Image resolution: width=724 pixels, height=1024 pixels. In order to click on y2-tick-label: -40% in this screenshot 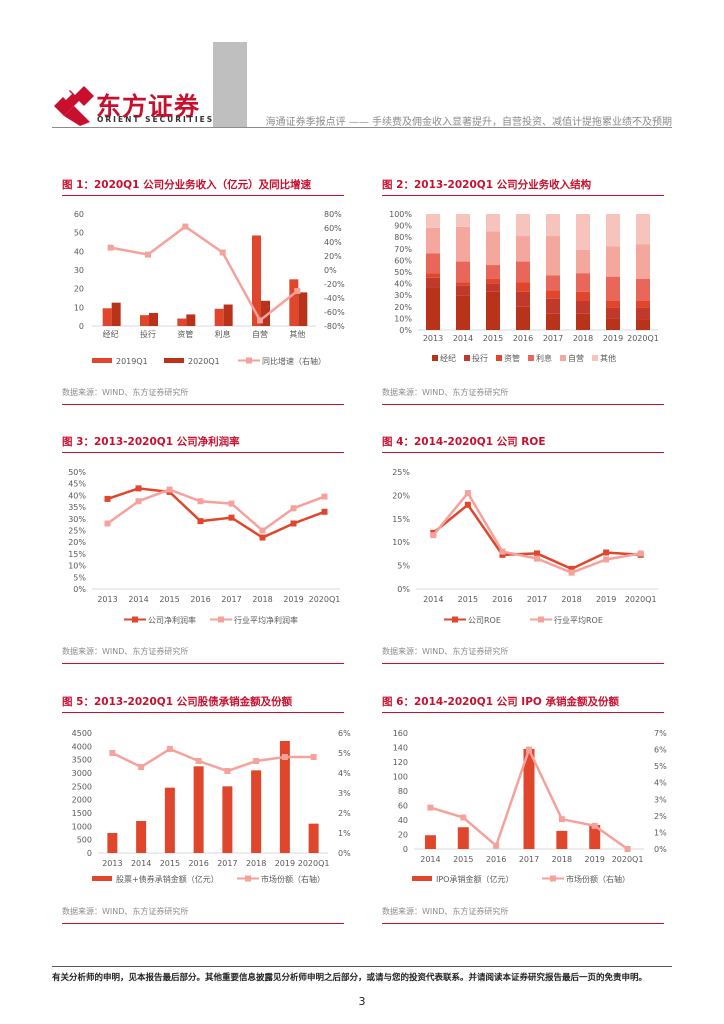, I will do `click(334, 298)`.